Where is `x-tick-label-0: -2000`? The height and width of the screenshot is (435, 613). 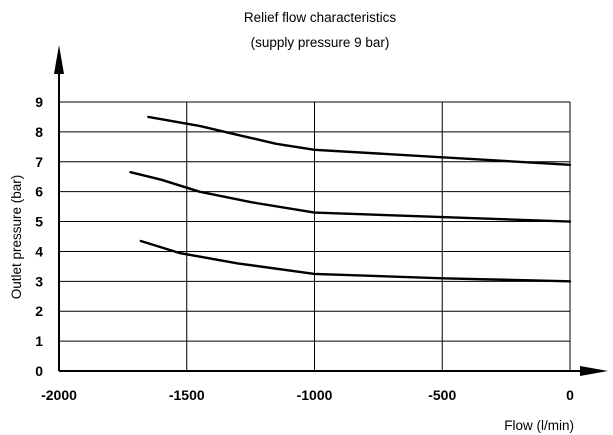
x-tick-label-0: -2000 is located at coordinates (59, 395).